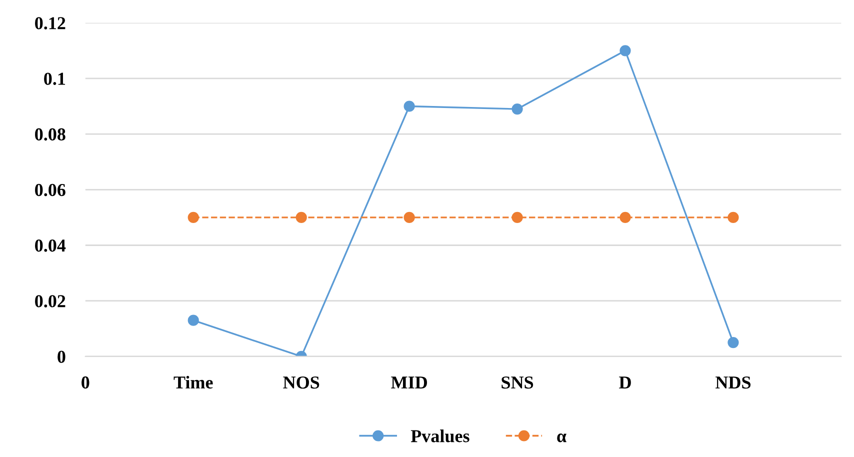 The image size is (854, 457). What do you see at coordinates (733, 382) in the screenshot?
I see `x-tick-label: NDS` at bounding box center [733, 382].